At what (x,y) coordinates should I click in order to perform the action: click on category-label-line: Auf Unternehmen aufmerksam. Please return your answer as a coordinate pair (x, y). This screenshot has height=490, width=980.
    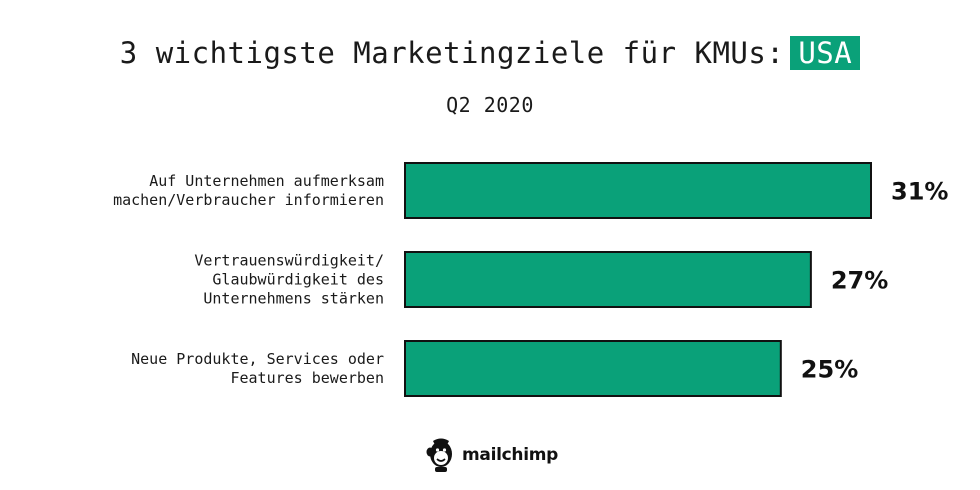
    Looking at the image, I should click on (266, 181).